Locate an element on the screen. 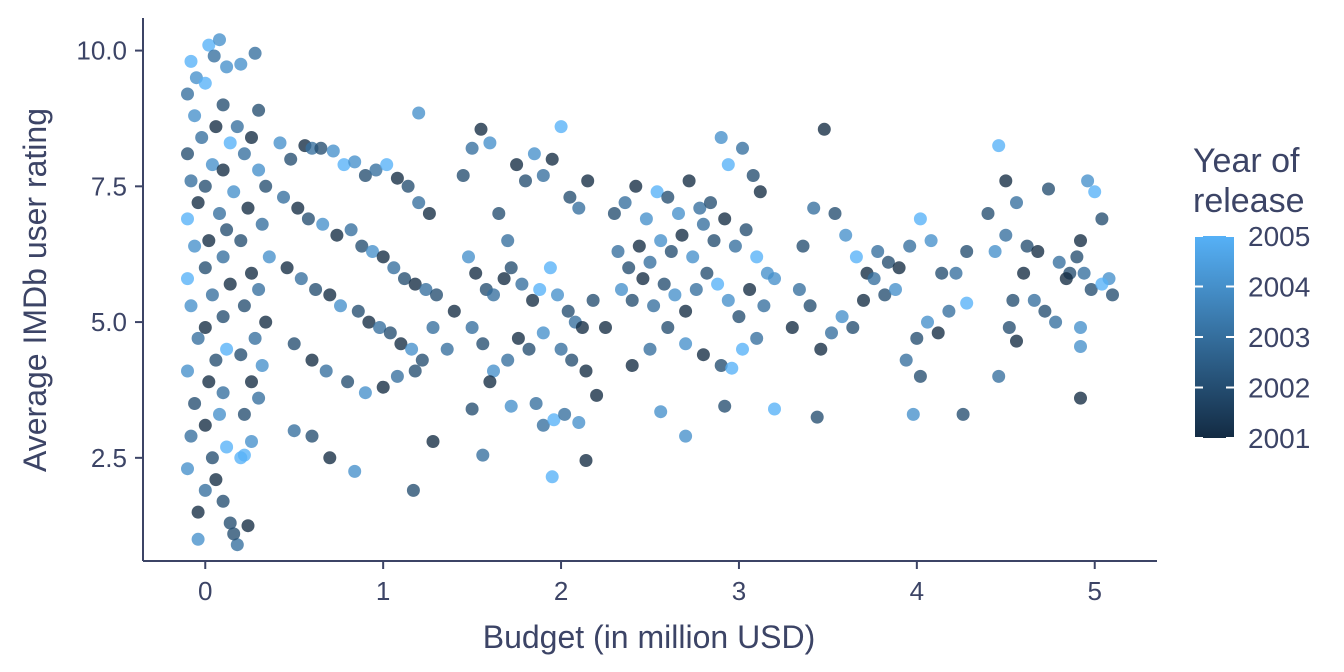  x-tick-label: 5 is located at coordinates (1095, 591).